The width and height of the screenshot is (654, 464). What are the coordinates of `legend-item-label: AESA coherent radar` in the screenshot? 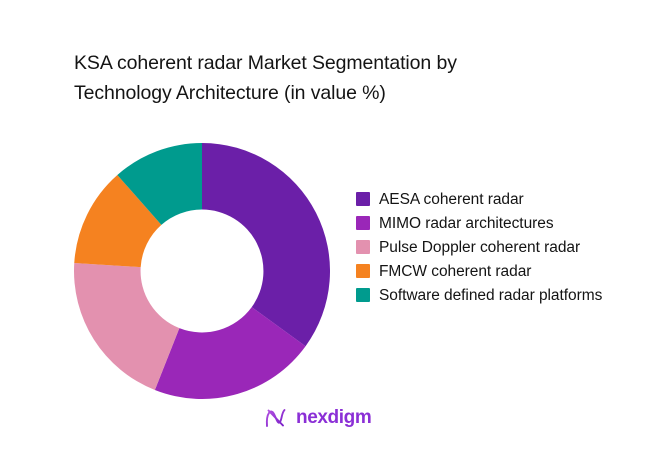 It's located at (451, 199).